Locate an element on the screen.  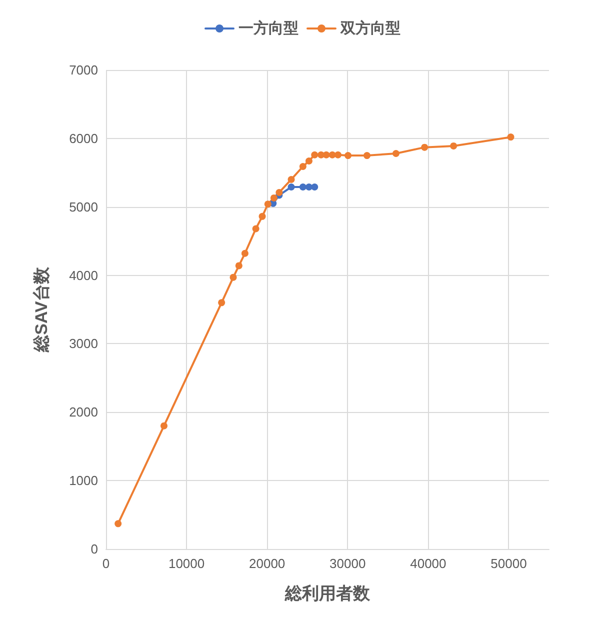
y-tick-label: 3000 is located at coordinates (83, 344).